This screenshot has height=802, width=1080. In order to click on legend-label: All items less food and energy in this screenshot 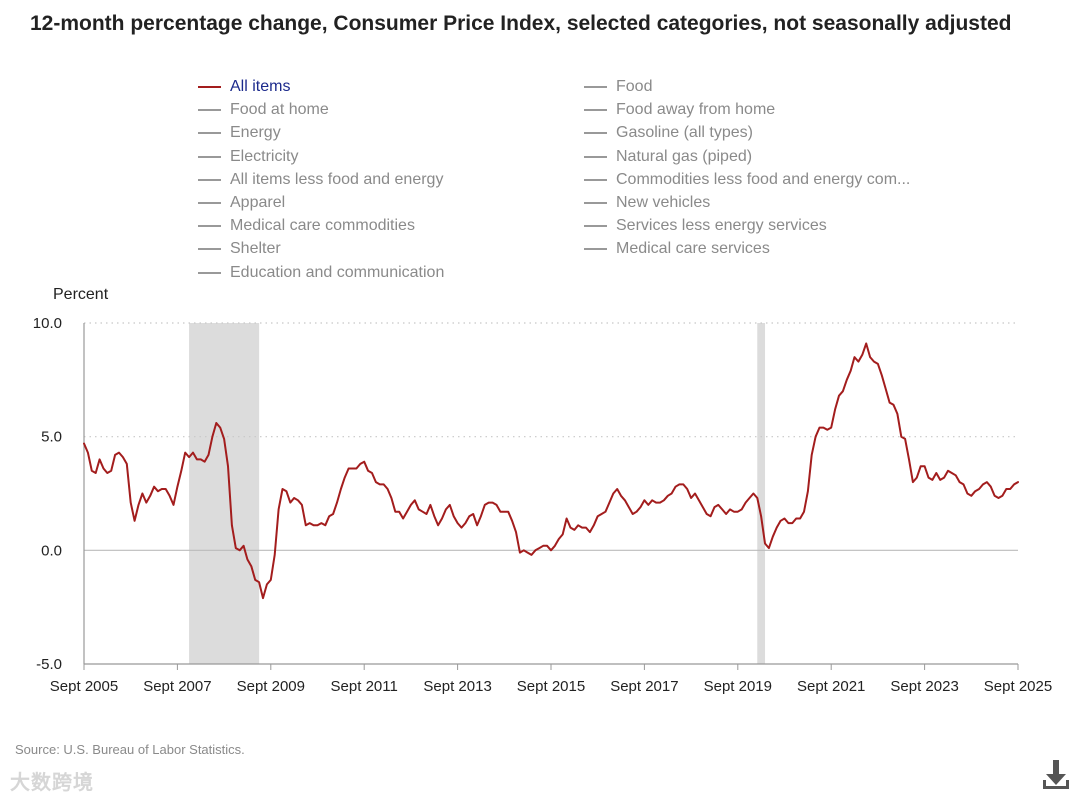, I will do `click(337, 179)`.